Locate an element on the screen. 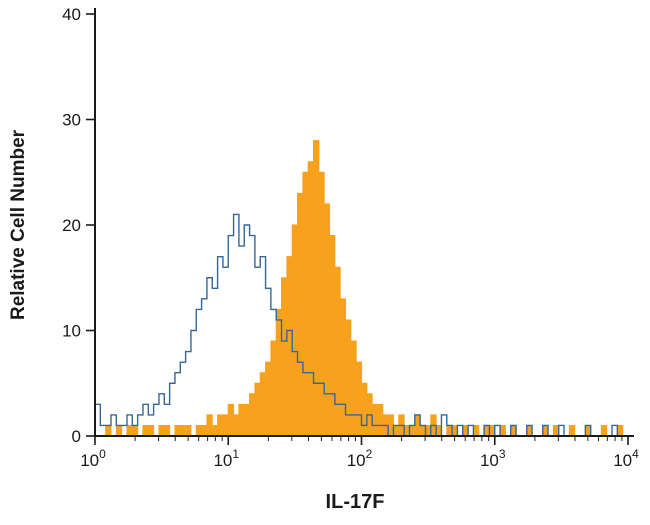 The width and height of the screenshot is (650, 525). y-axis-title: Relative Cell Number is located at coordinates (18, 224).